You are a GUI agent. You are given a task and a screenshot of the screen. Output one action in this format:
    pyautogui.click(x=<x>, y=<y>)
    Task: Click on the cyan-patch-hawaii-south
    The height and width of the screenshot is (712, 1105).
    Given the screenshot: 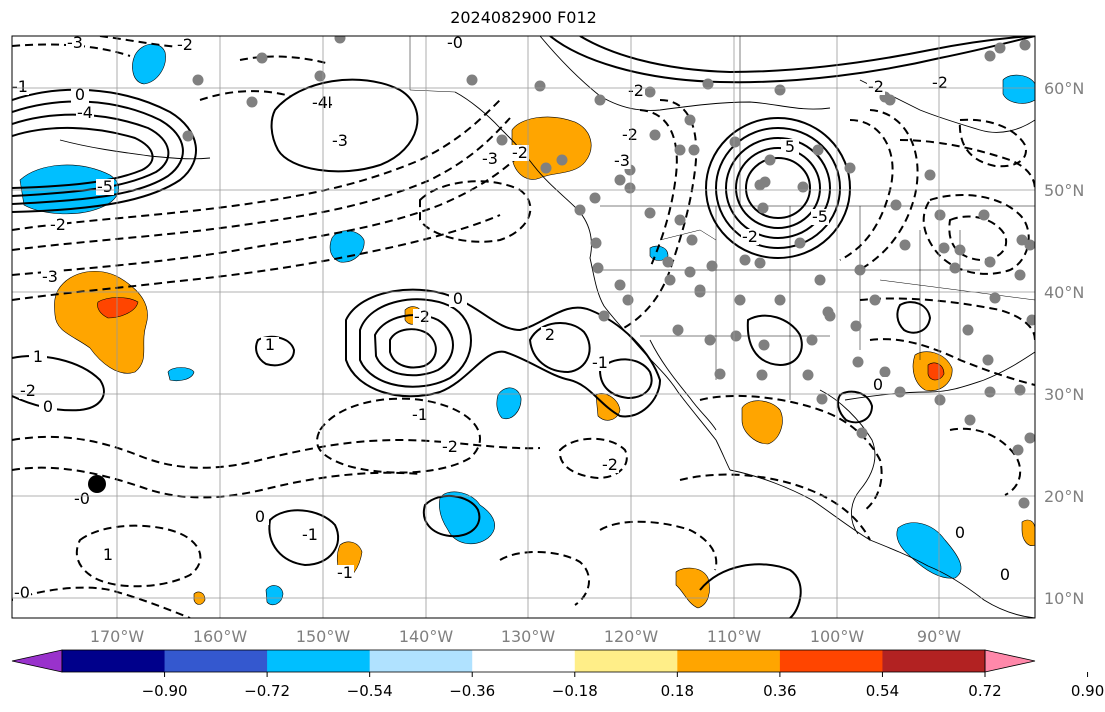 What is the action you would take?
    pyautogui.click(x=181, y=374)
    